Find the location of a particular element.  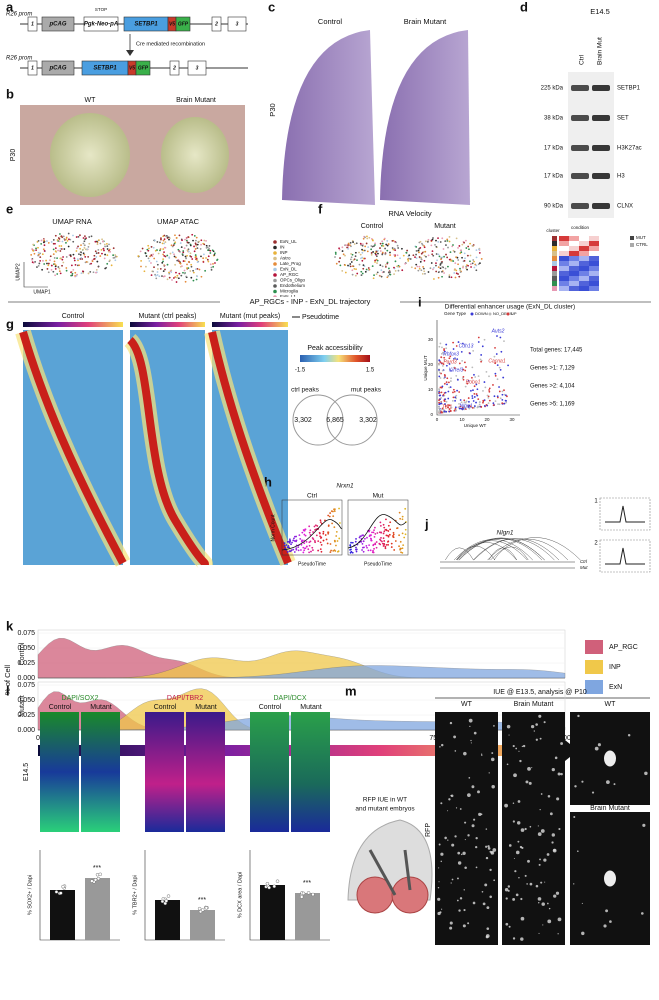

label: 3,302 is located at coordinates (368, 420).